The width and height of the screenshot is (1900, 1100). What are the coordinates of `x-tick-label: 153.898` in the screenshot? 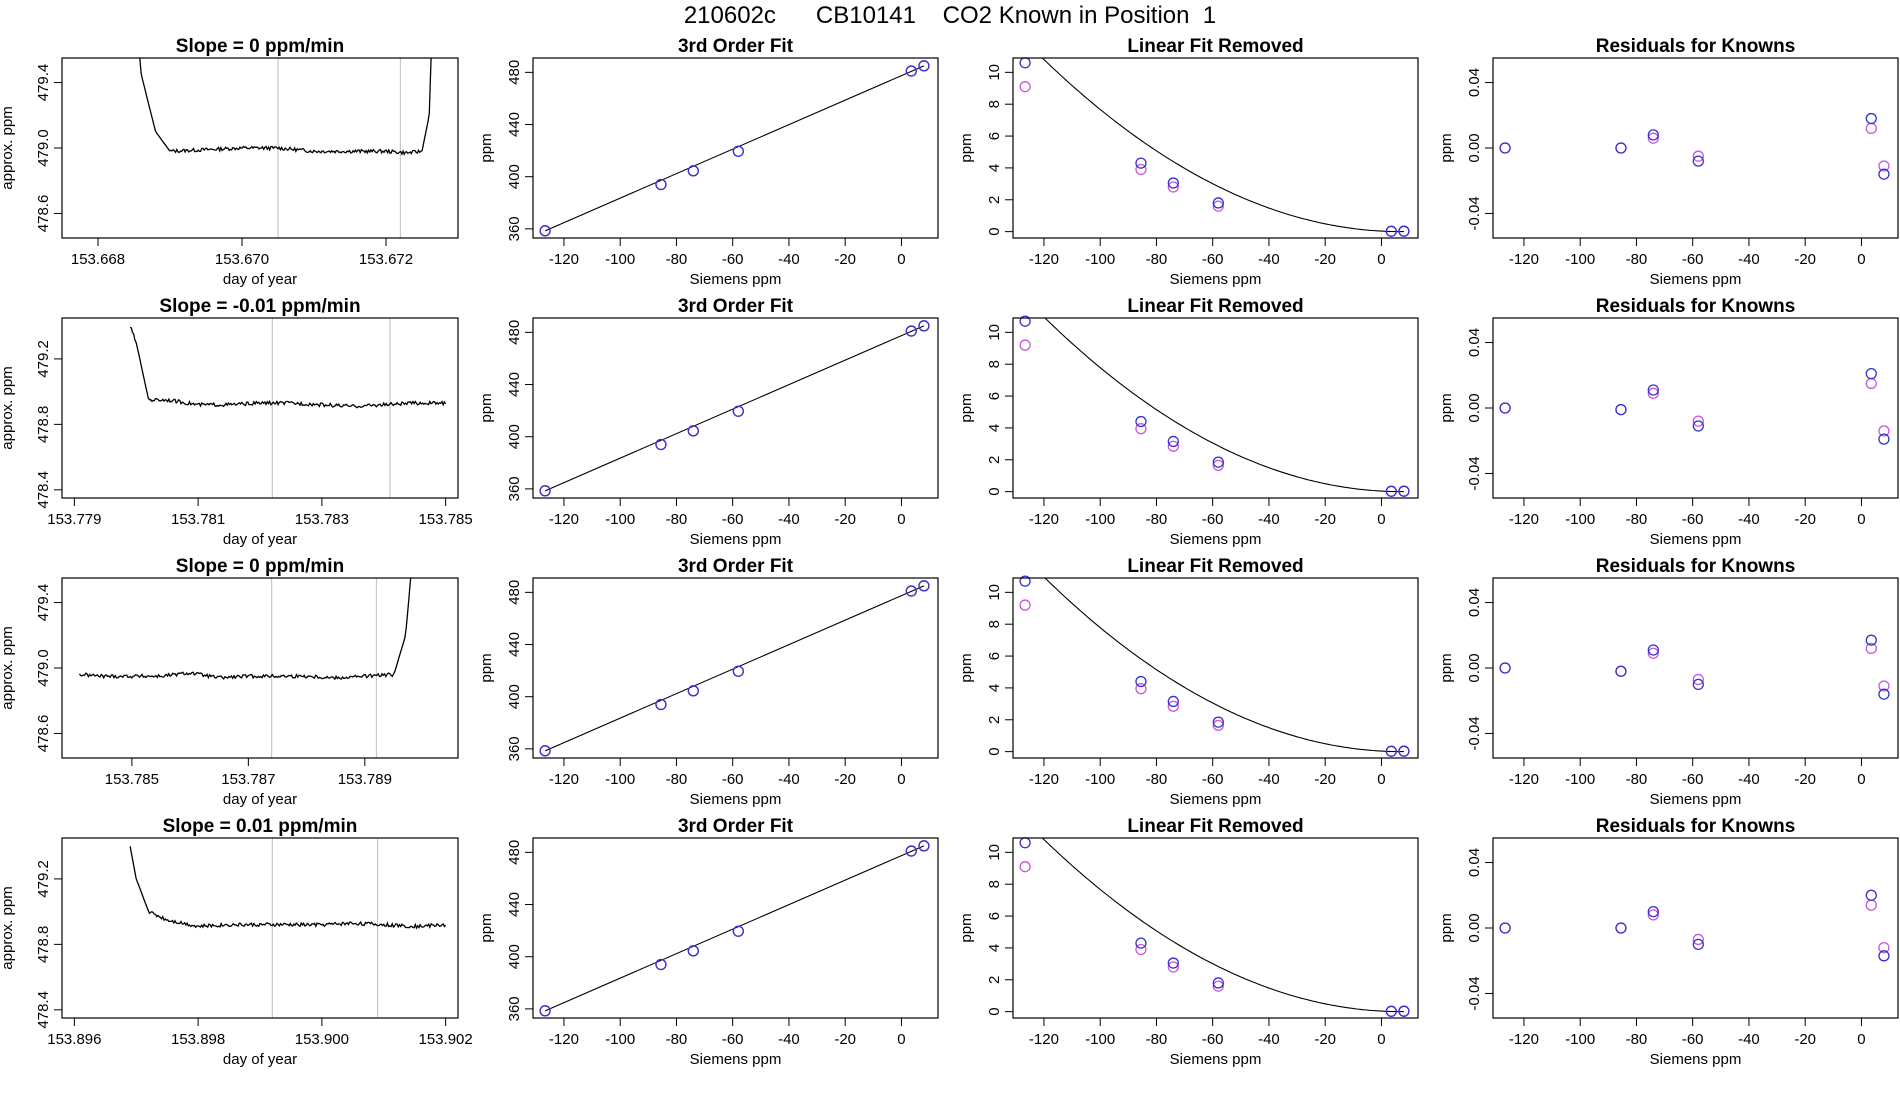 It's located at (198, 1039).